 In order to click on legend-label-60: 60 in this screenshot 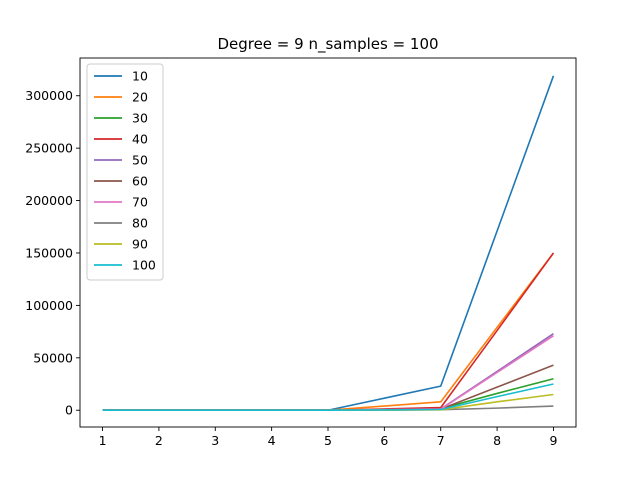, I will do `click(140, 181)`.